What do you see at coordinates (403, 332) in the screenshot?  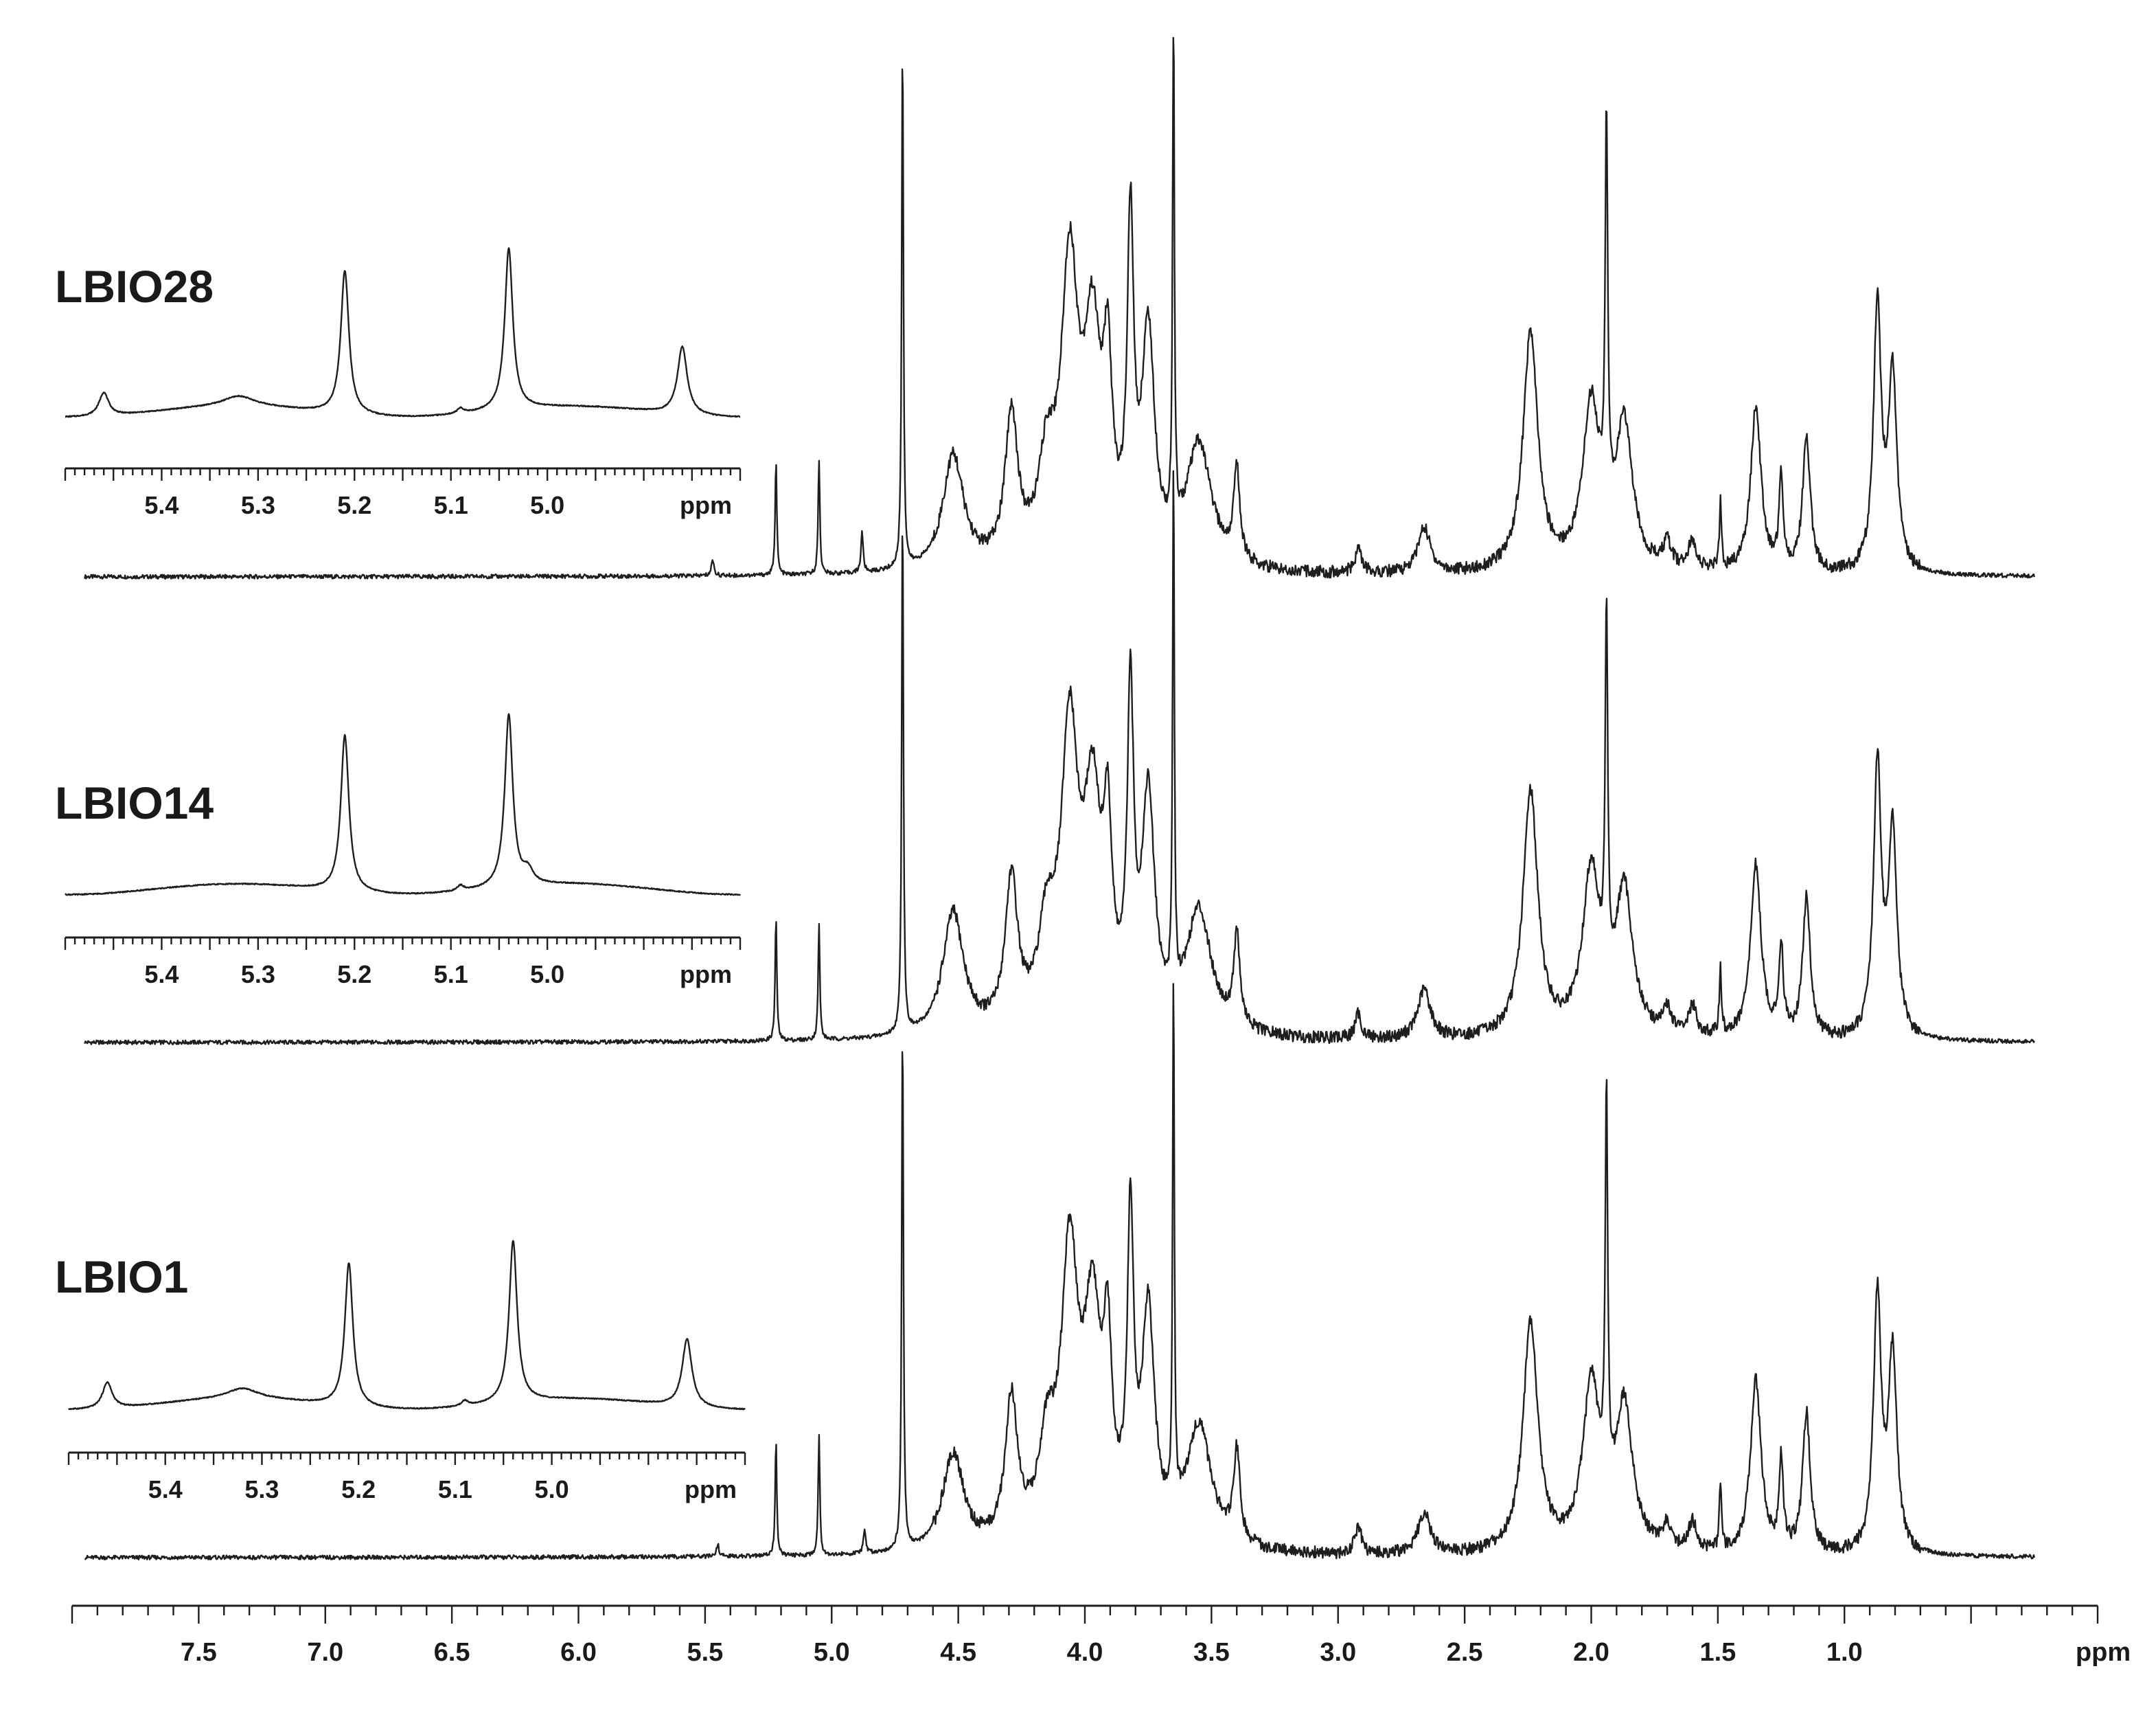 I see `inset-trace-lbio28` at bounding box center [403, 332].